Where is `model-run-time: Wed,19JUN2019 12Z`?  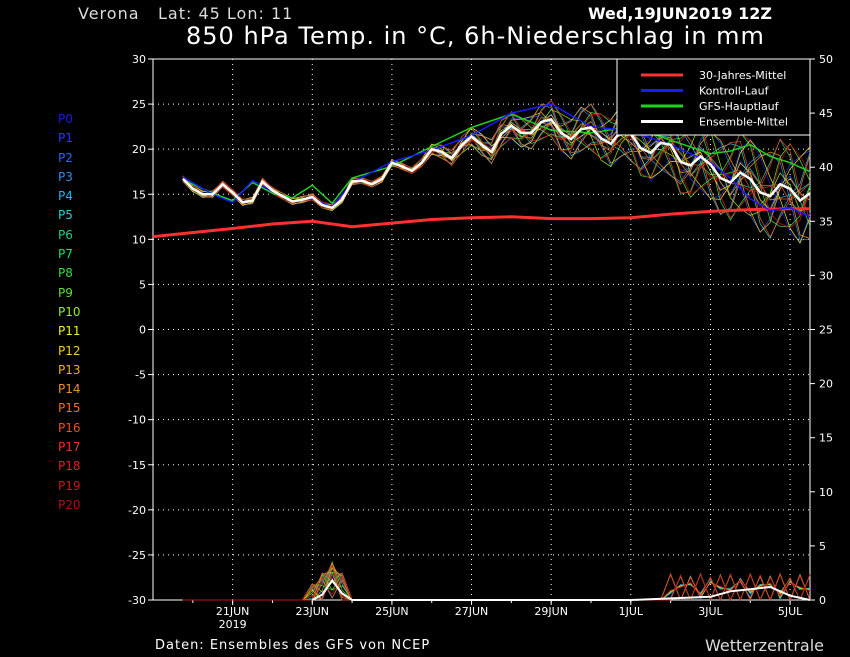
model-run-time: Wed,19JUN2019 12Z is located at coordinates (679, 13).